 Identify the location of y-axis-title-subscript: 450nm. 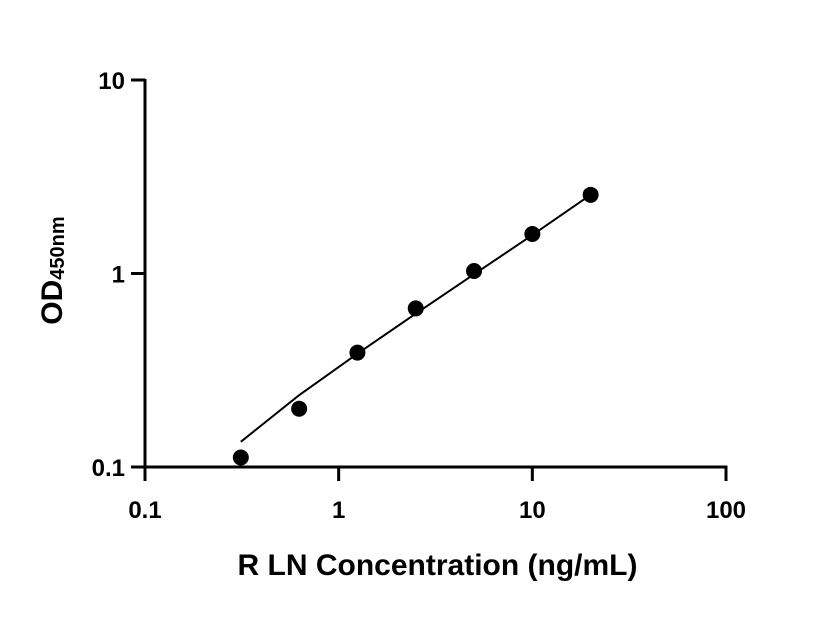
(58, 247).